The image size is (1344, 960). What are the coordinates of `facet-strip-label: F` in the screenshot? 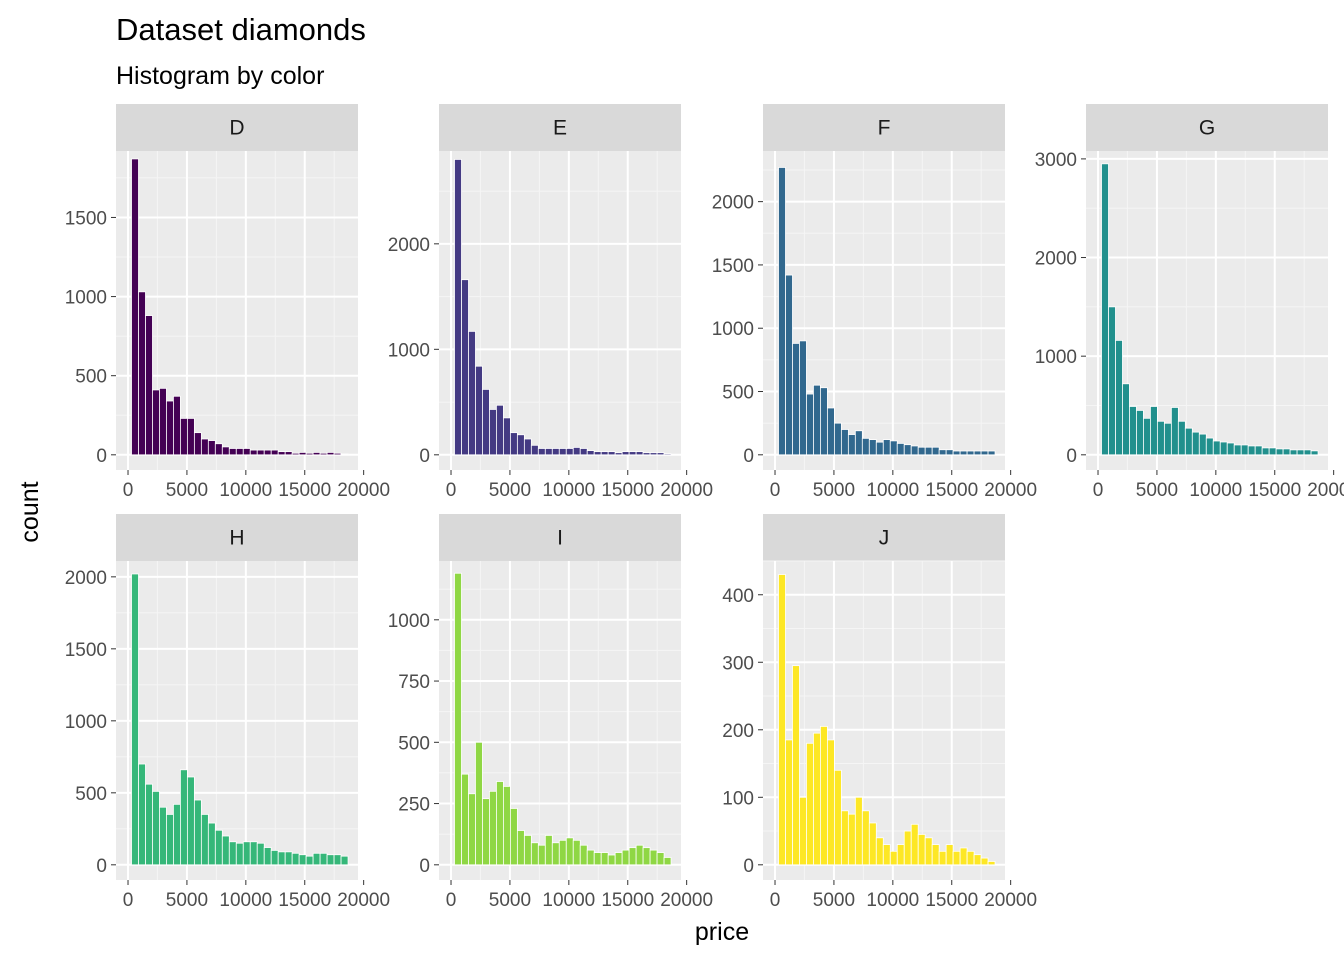 It's located at (884, 128).